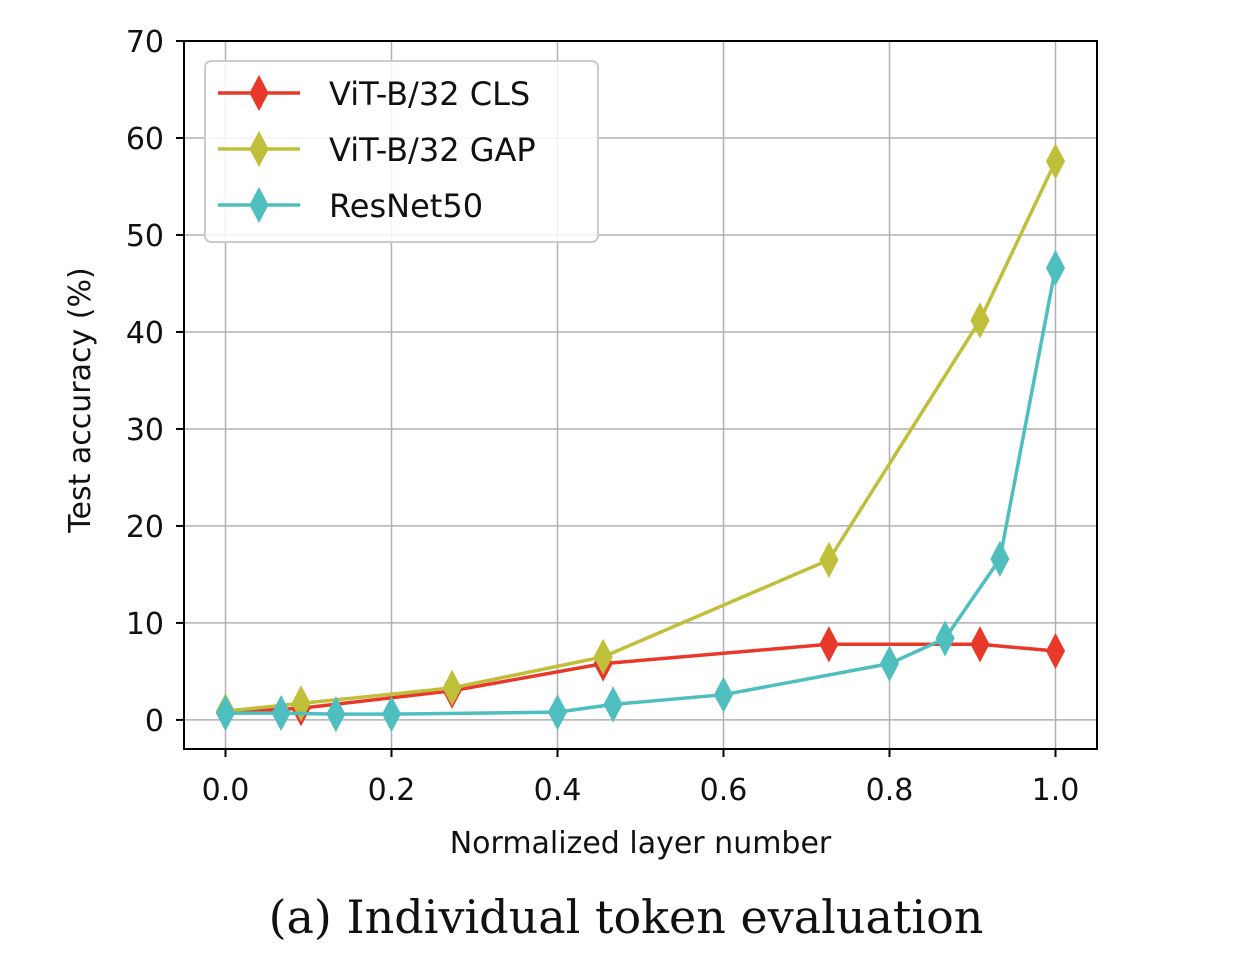 This screenshot has width=1253, height=967. I want to click on legend-label: ResNet50, so click(406, 206).